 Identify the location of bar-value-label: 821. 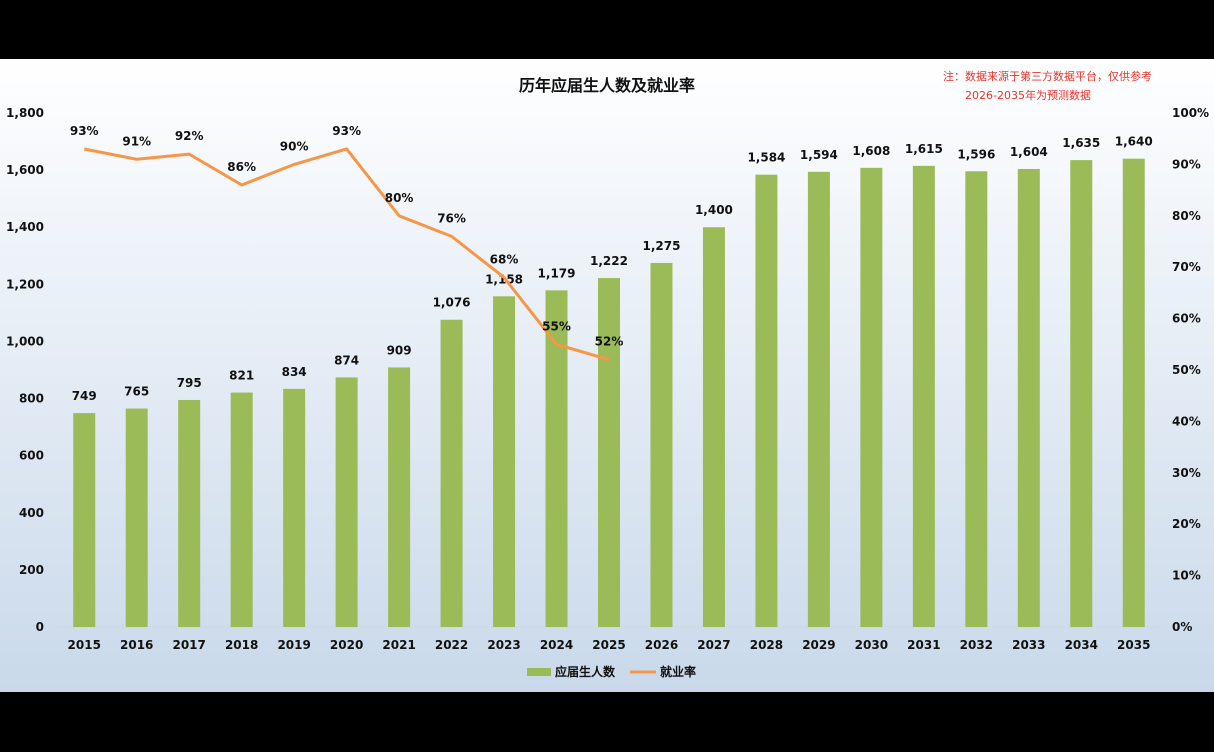
(241, 376).